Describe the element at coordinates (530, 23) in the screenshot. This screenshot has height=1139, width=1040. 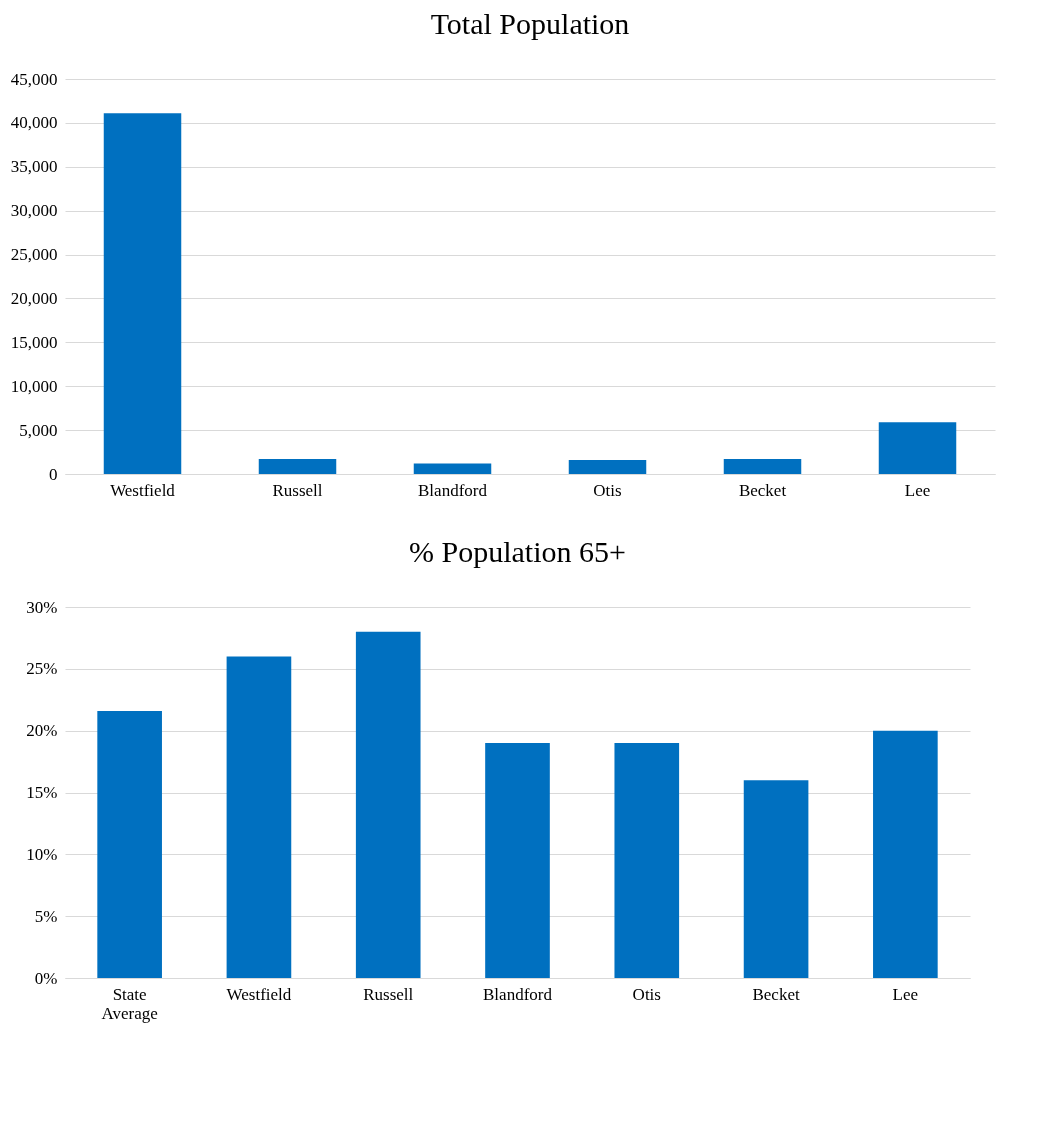
I see `chart-title: Total Population` at that location.